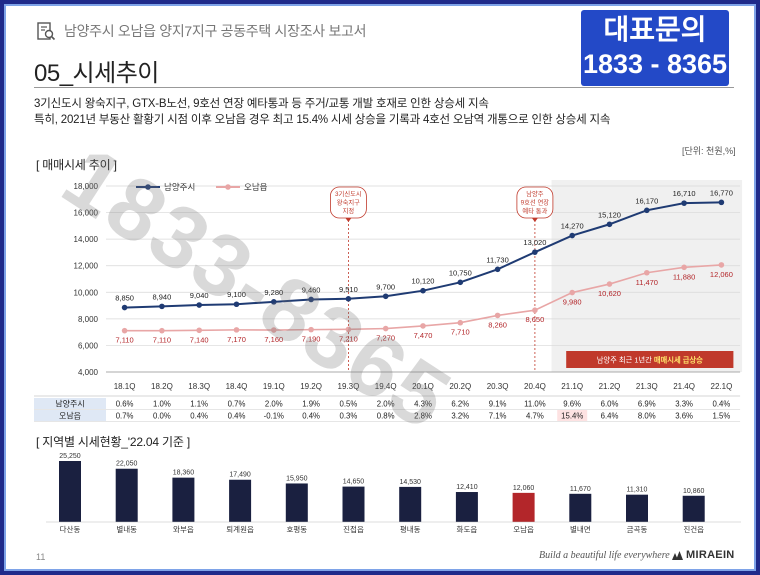 The width and height of the screenshot is (760, 575). What do you see at coordinates (124, 340) in the screenshot?
I see `onam-data-label: 7,110` at bounding box center [124, 340].